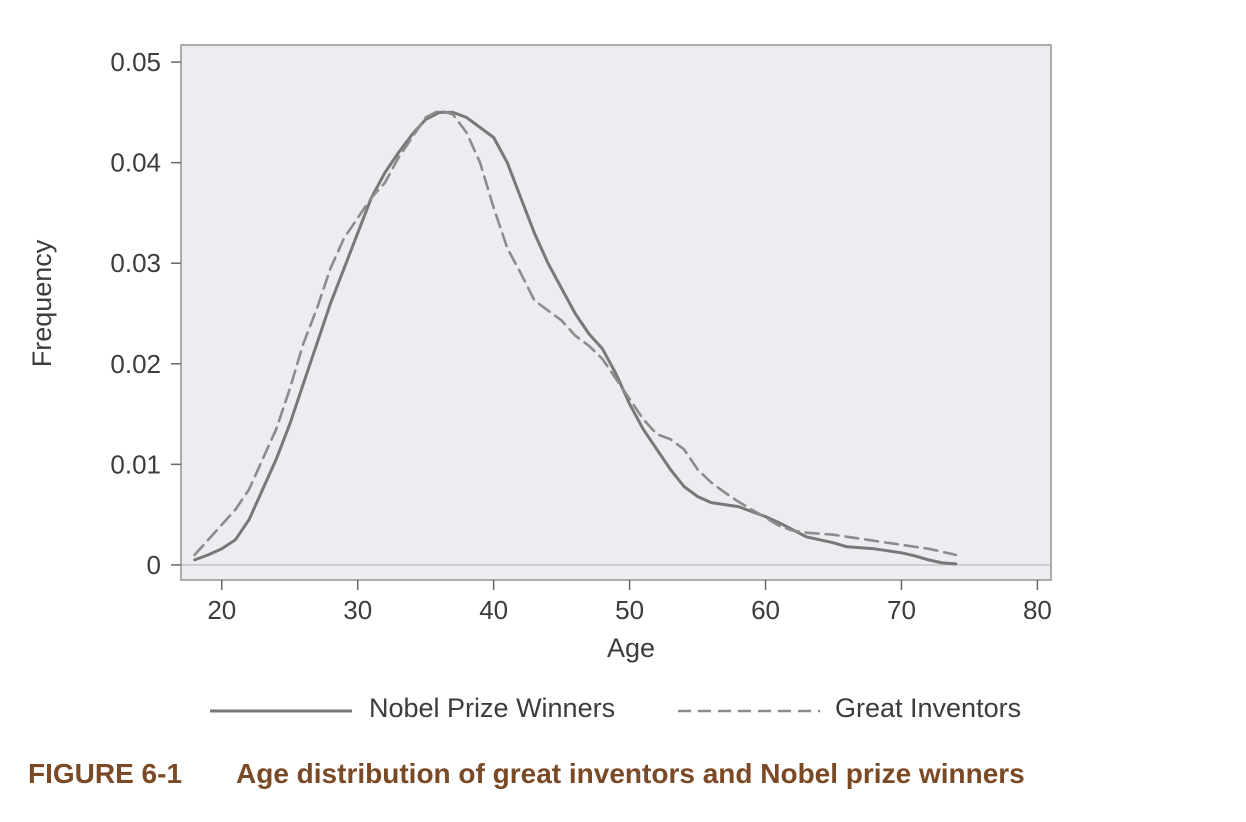  Describe the element at coordinates (135, 263) in the screenshot. I see `y-tick-label: 0.03` at that location.